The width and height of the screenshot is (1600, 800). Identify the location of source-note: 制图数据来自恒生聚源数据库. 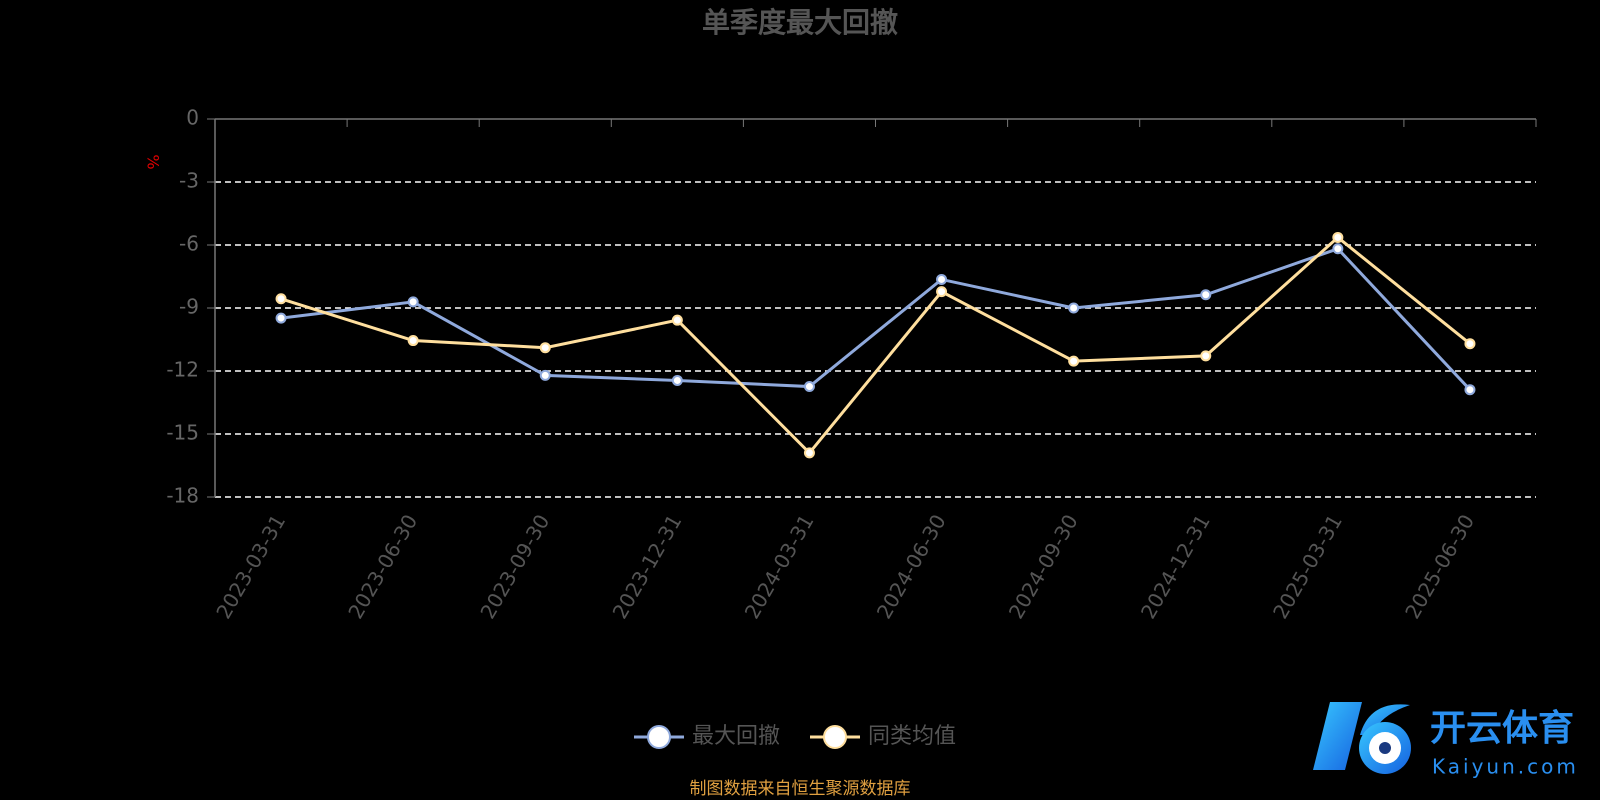
(800, 789).